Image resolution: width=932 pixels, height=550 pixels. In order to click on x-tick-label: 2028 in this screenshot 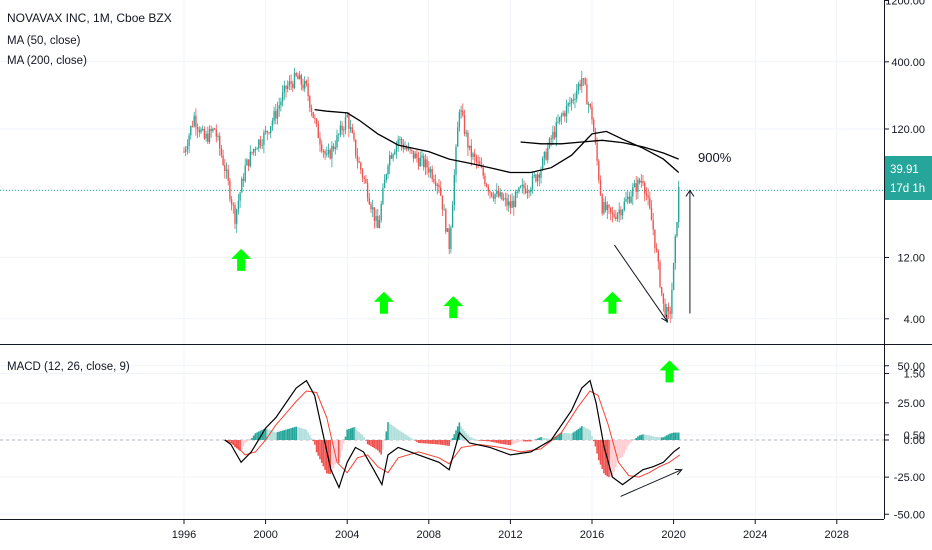, I will do `click(837, 535)`.